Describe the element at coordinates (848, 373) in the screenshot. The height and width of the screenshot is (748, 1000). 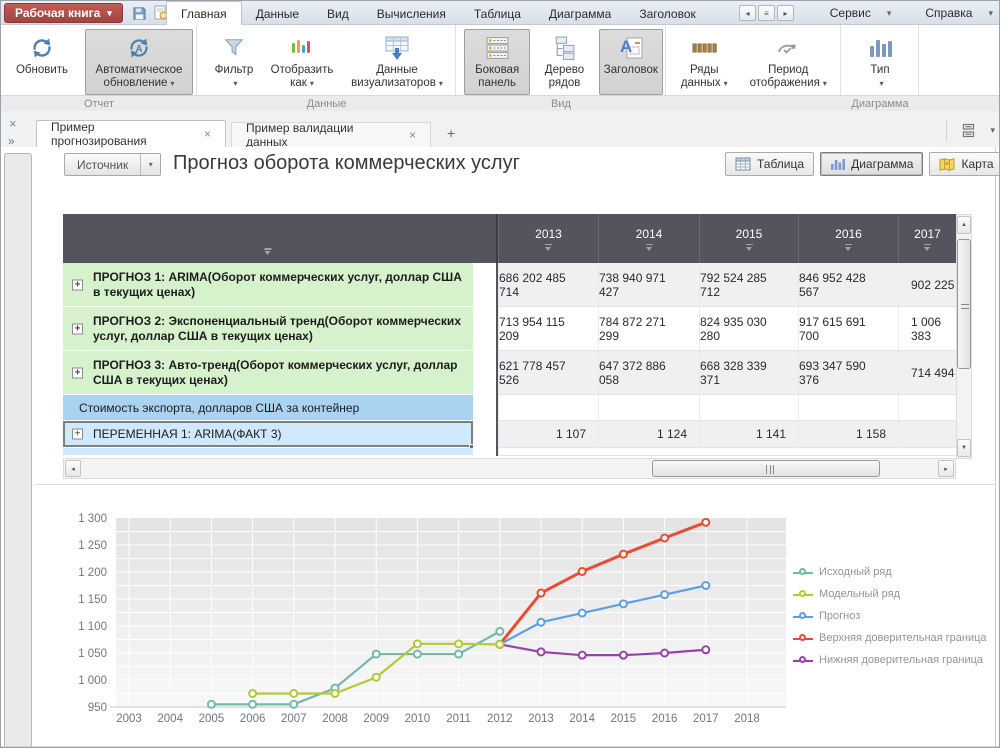
I see `table-cell: 693 347 590 376` at that location.